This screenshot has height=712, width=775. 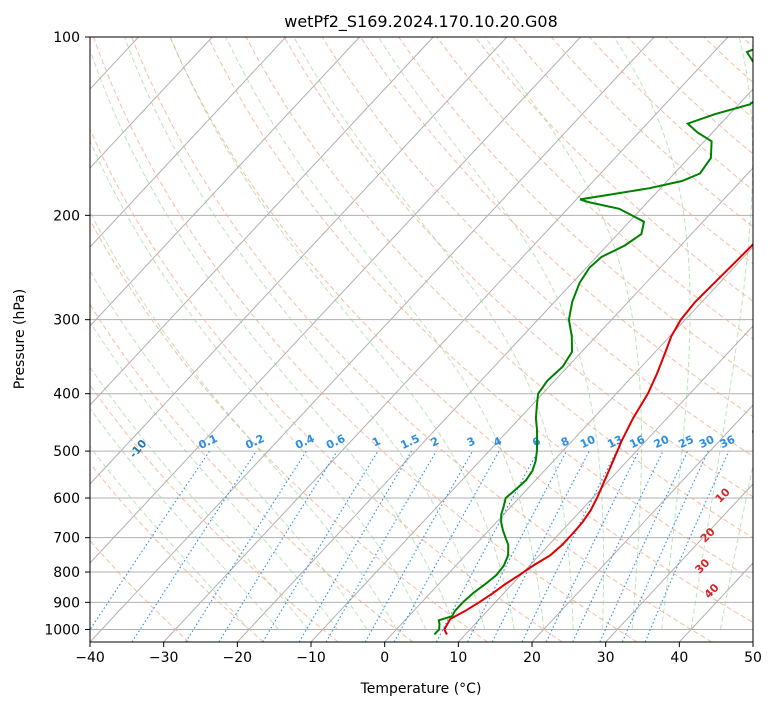 I want to click on y-tick-label: 900, so click(x=66, y=603).